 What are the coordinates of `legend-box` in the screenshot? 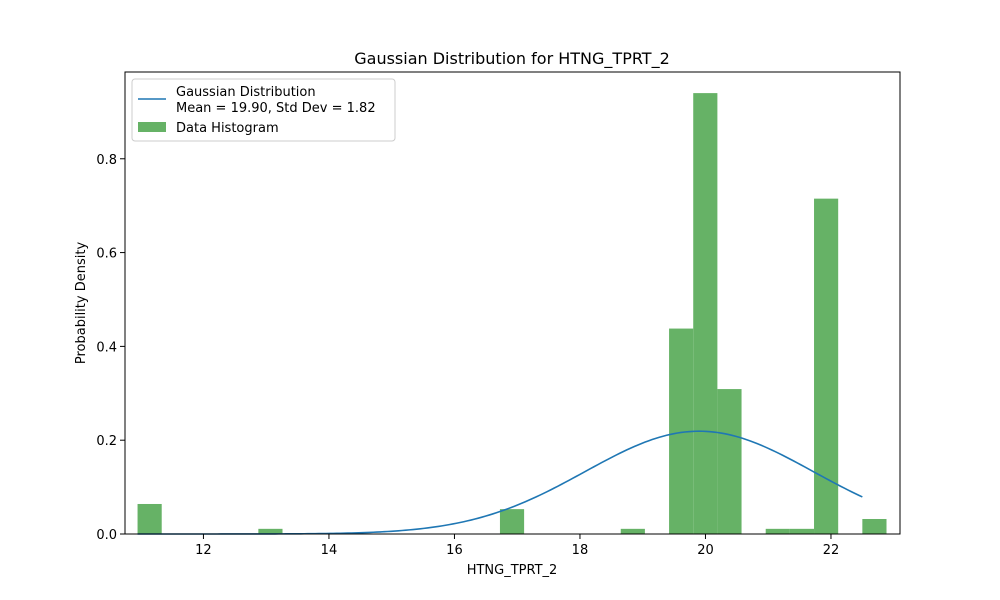 It's located at (263, 110).